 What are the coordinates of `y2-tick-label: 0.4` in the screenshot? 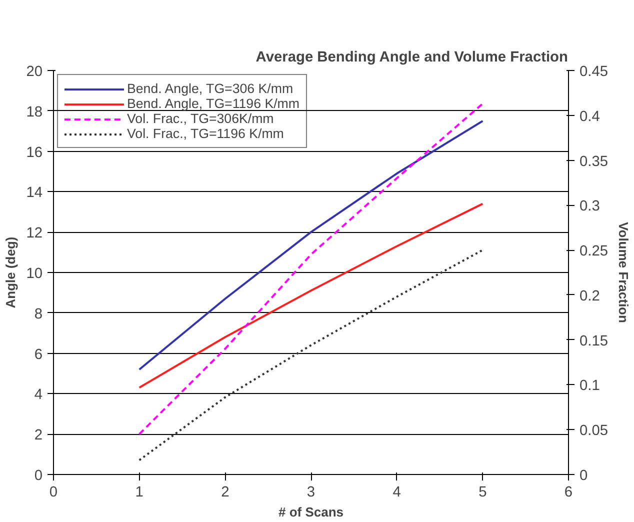 It's located at (590, 116).